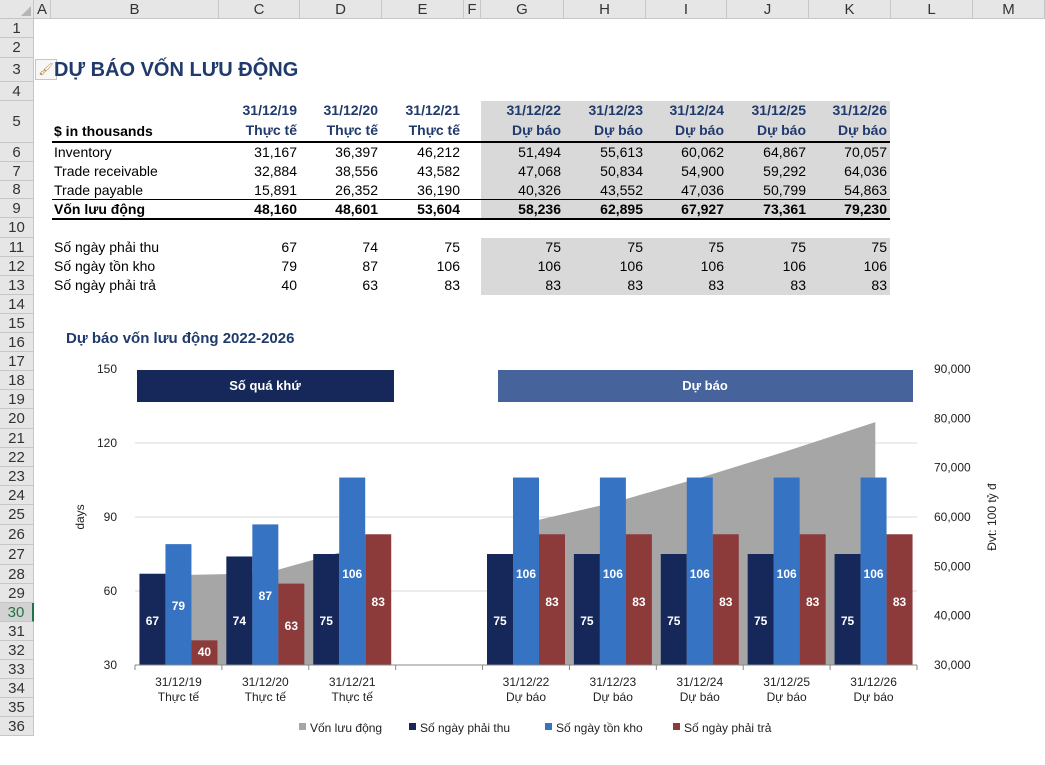 This screenshot has width=1045, height=765. What do you see at coordinates (275, 171) in the screenshot?
I see `table-cell: 32,884` at bounding box center [275, 171].